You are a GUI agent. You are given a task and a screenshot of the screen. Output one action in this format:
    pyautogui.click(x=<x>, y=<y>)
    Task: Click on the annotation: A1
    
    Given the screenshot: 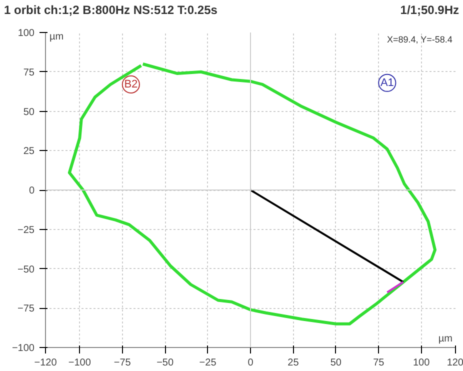 What is the action you would take?
    pyautogui.click(x=387, y=82)
    